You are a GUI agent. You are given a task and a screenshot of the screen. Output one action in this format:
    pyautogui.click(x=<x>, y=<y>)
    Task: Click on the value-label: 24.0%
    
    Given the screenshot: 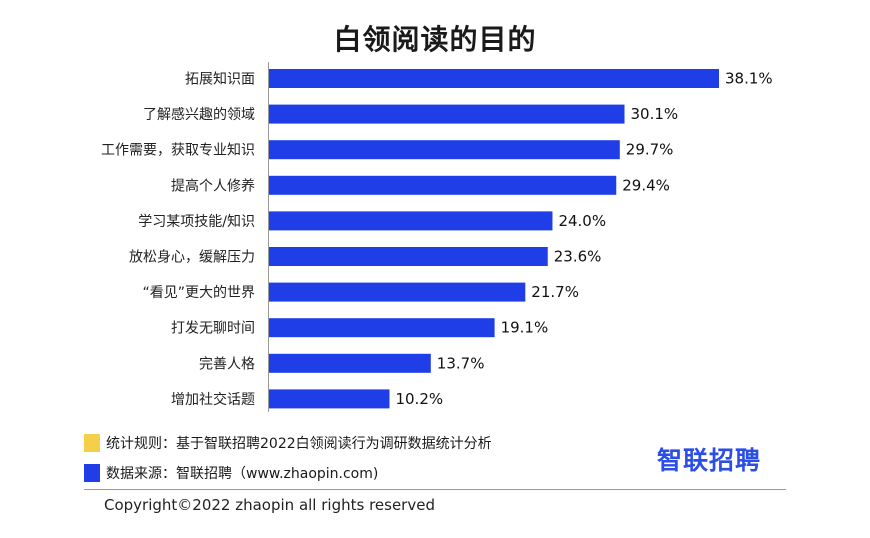 What is the action you would take?
    pyautogui.click(x=582, y=221)
    